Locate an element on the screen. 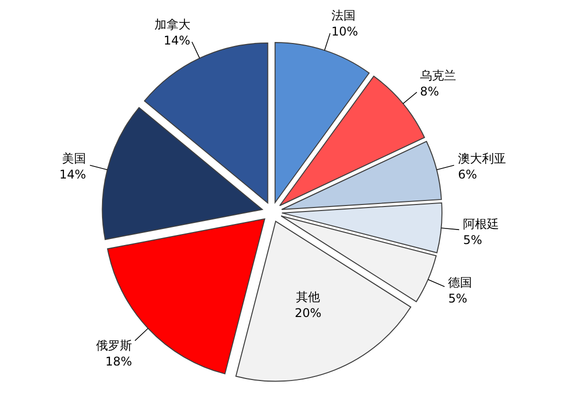  slice-label: 澳大利亚 is located at coordinates (482, 158).